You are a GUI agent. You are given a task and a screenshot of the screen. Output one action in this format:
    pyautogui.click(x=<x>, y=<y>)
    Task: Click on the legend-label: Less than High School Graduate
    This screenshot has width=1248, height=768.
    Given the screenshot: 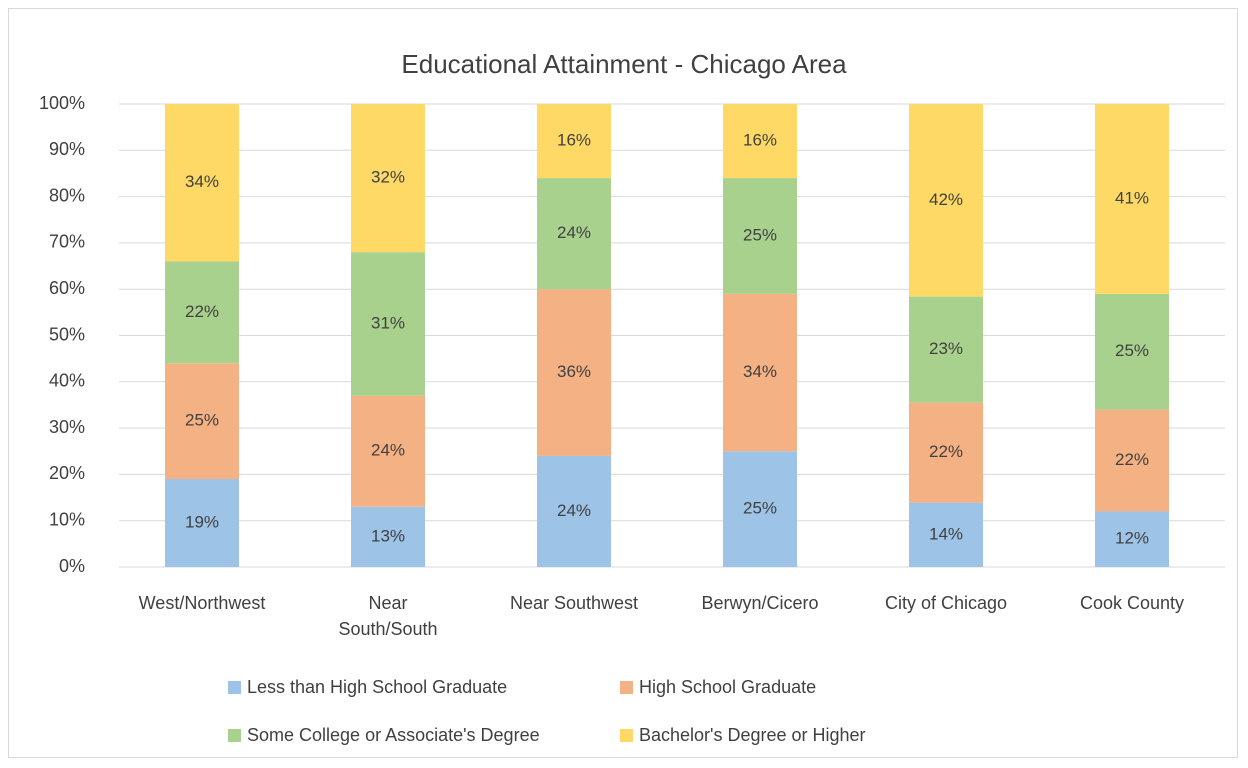 What is the action you would take?
    pyautogui.click(x=377, y=686)
    